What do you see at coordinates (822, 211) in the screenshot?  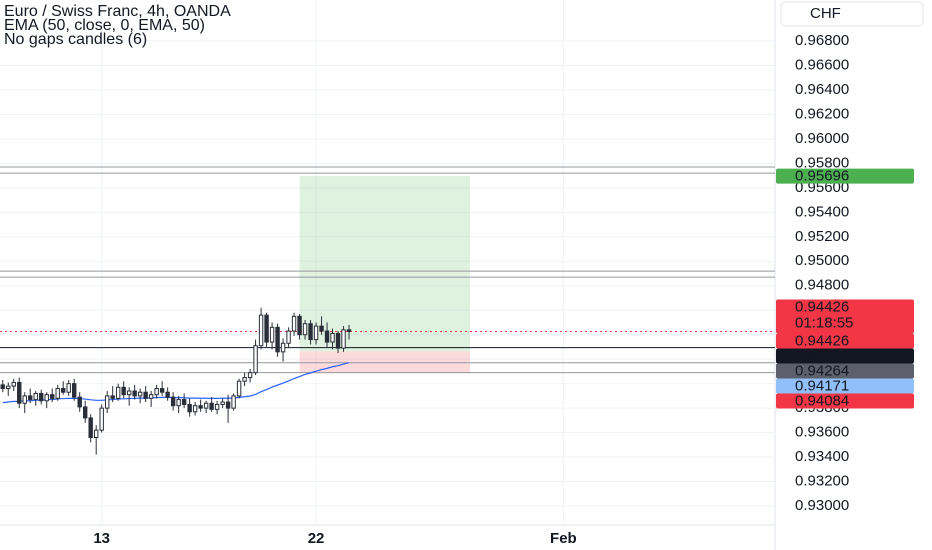 I see `y-tick-label: 0.95400` at bounding box center [822, 211].